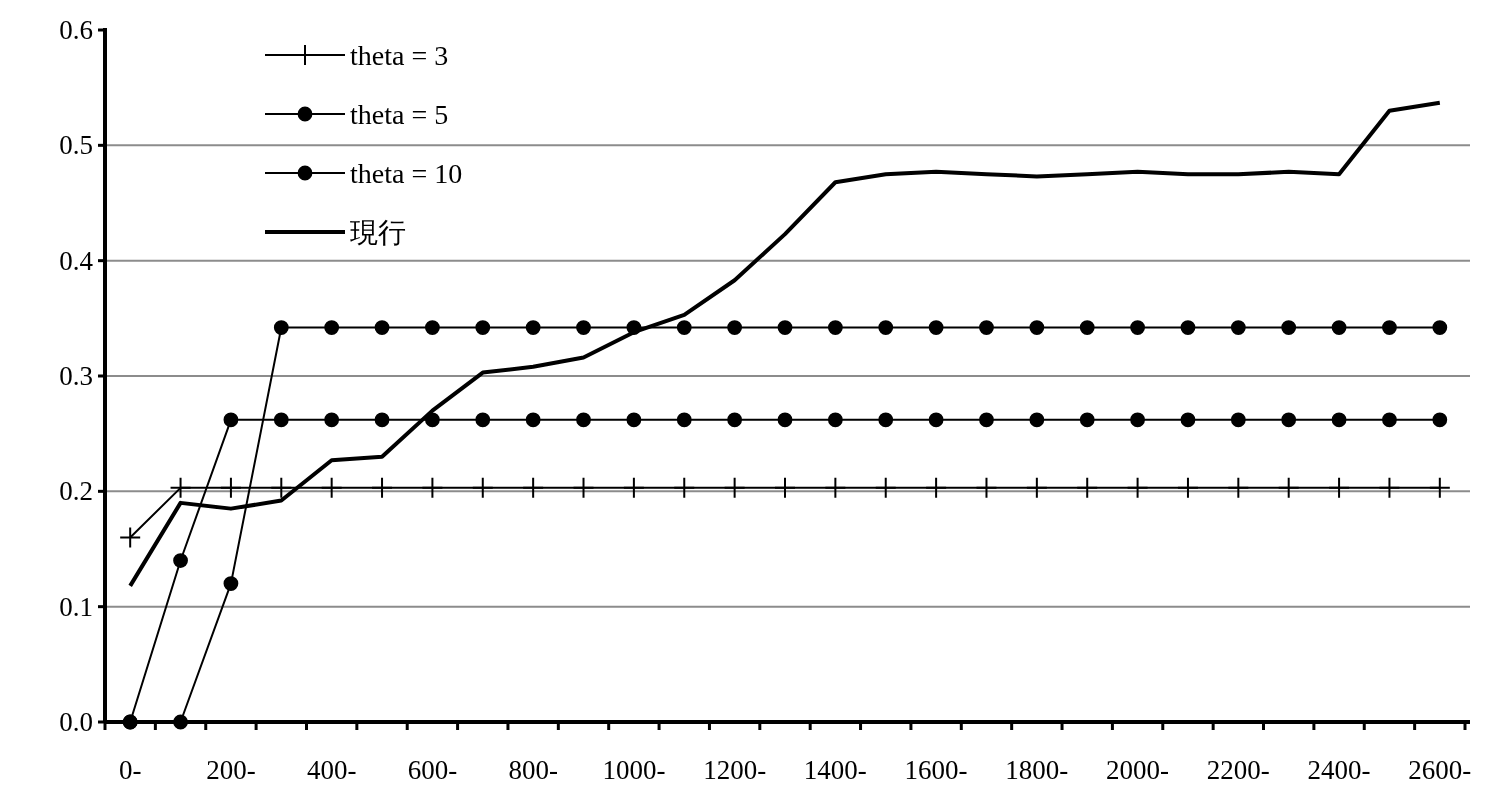 This screenshot has width=1485, height=793. Describe the element at coordinates (331, 770) in the screenshot. I see `x-tick-label: 400-` at that location.